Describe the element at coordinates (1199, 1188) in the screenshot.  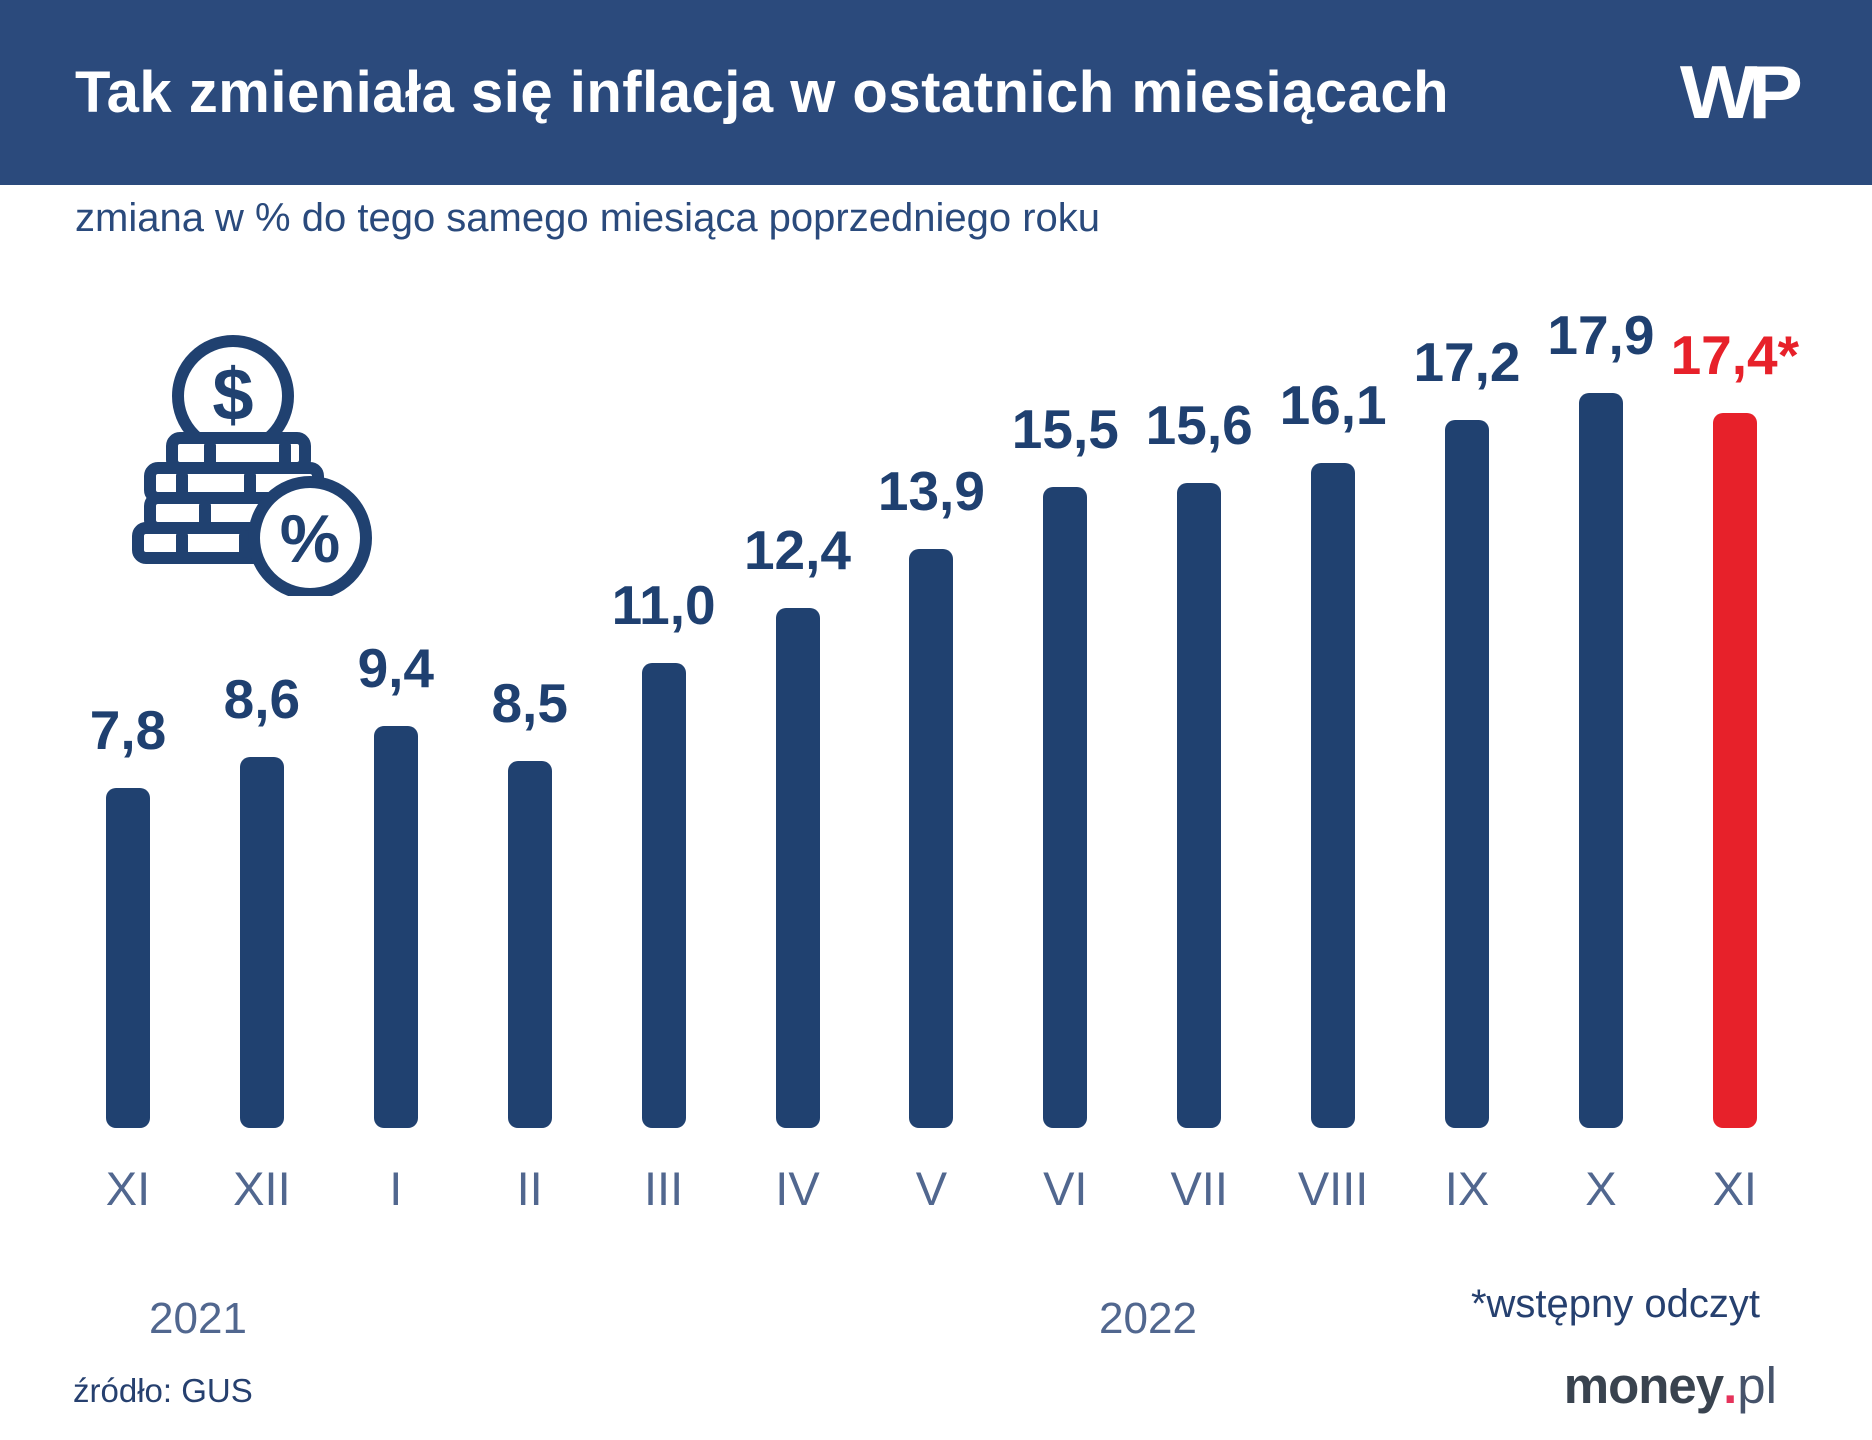
I see `x-axis-label: VII` at that location.